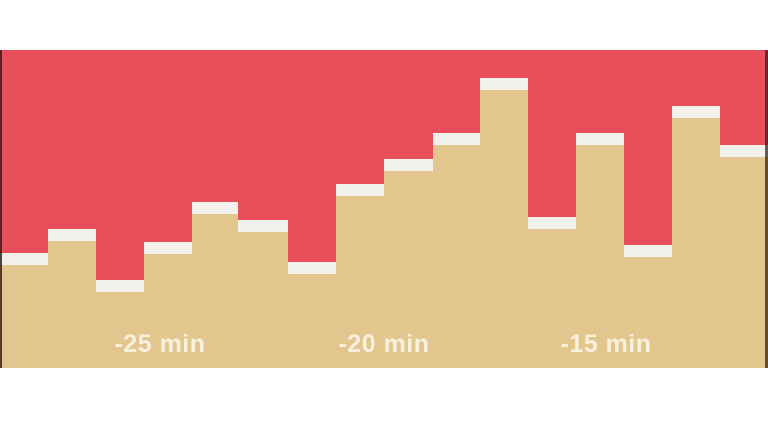 The height and width of the screenshot is (432, 768). Describe the element at coordinates (766, 209) in the screenshot. I see `right-edge-shadow` at that location.